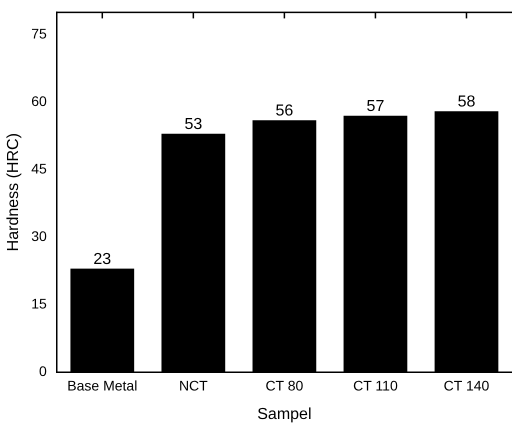 Image resolution: width=512 pixels, height=428 pixels. What do you see at coordinates (42, 370) in the screenshot?
I see `y-tick-label: 0` at bounding box center [42, 370].